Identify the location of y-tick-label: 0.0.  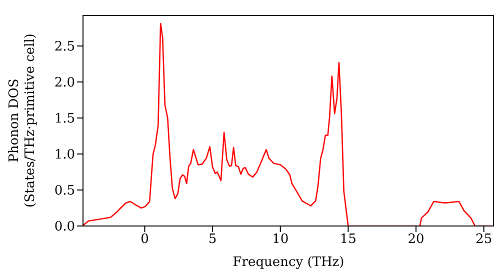
(64, 227).